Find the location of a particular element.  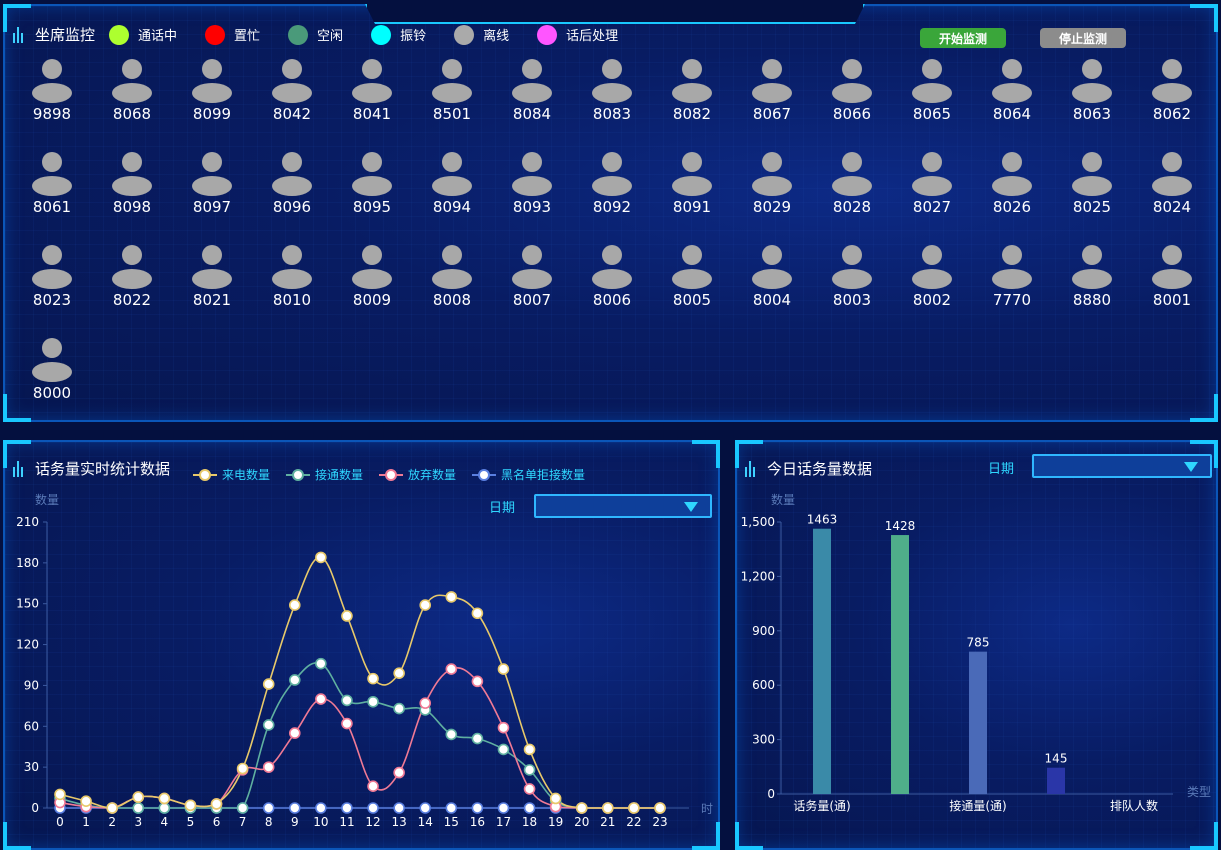

agent-card: 8006 is located at coordinates (612, 285).